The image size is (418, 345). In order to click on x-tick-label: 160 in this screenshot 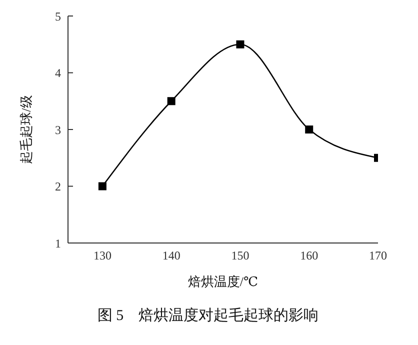, I will do `click(309, 255)`.